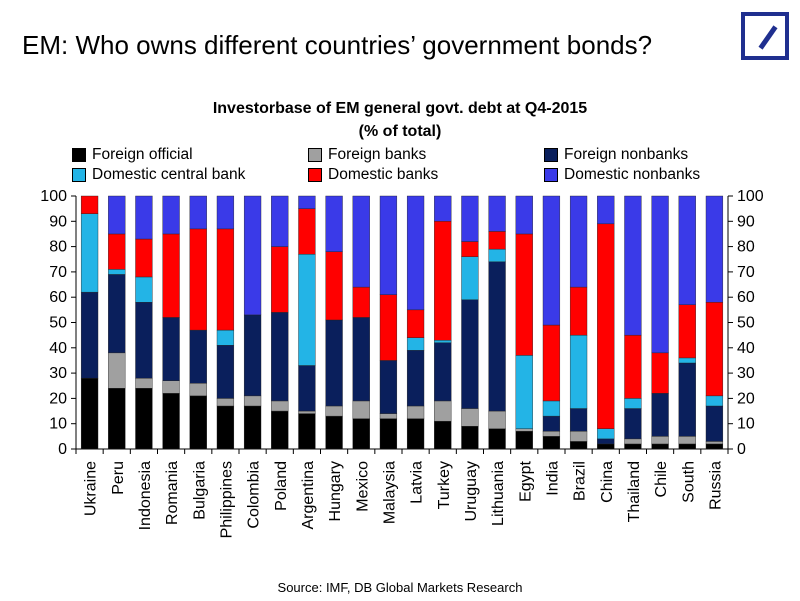 The height and width of the screenshot is (601, 800). I want to click on x-tick-label: Brazil, so click(580, 481).